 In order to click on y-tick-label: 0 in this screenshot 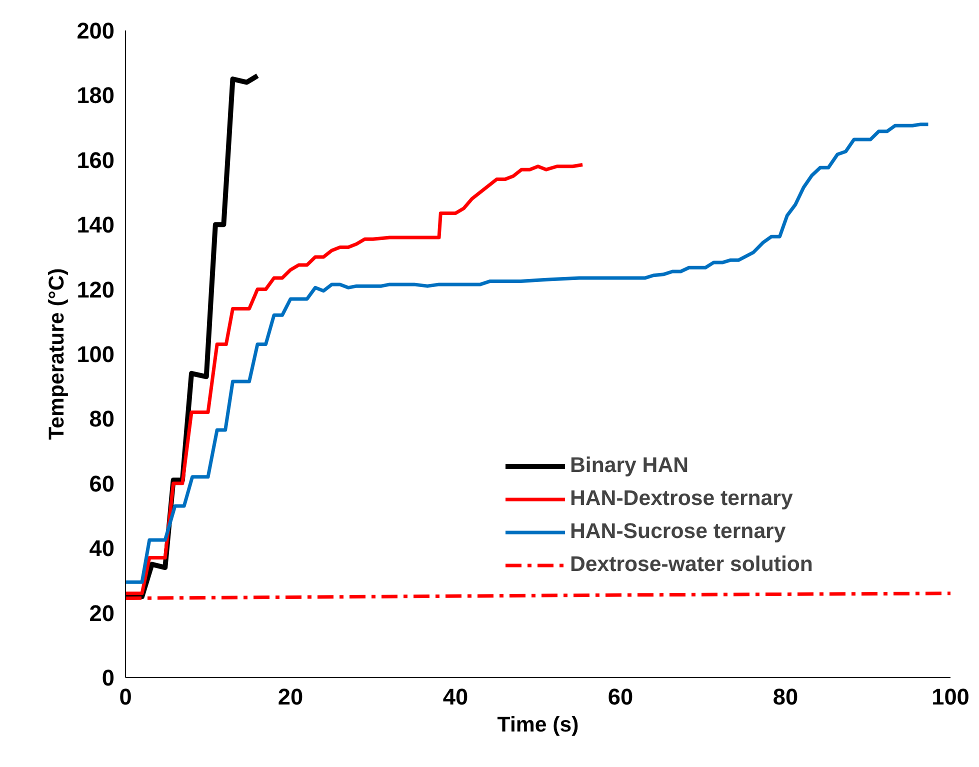, I will do `click(108, 677)`.